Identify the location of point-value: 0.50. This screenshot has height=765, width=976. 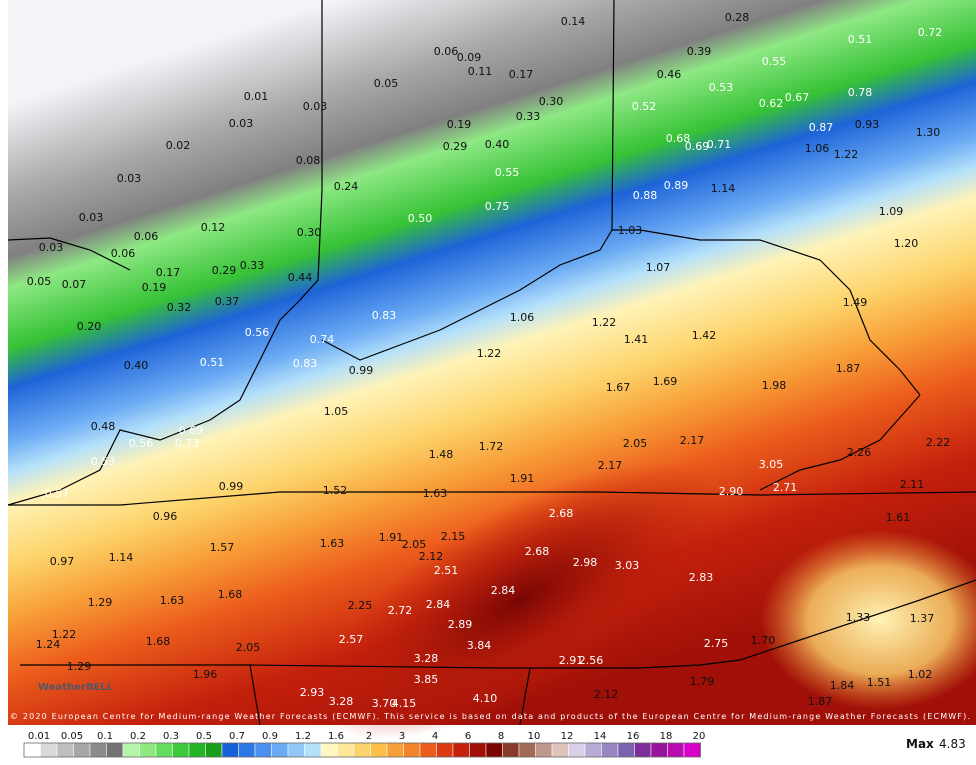
(420, 218).